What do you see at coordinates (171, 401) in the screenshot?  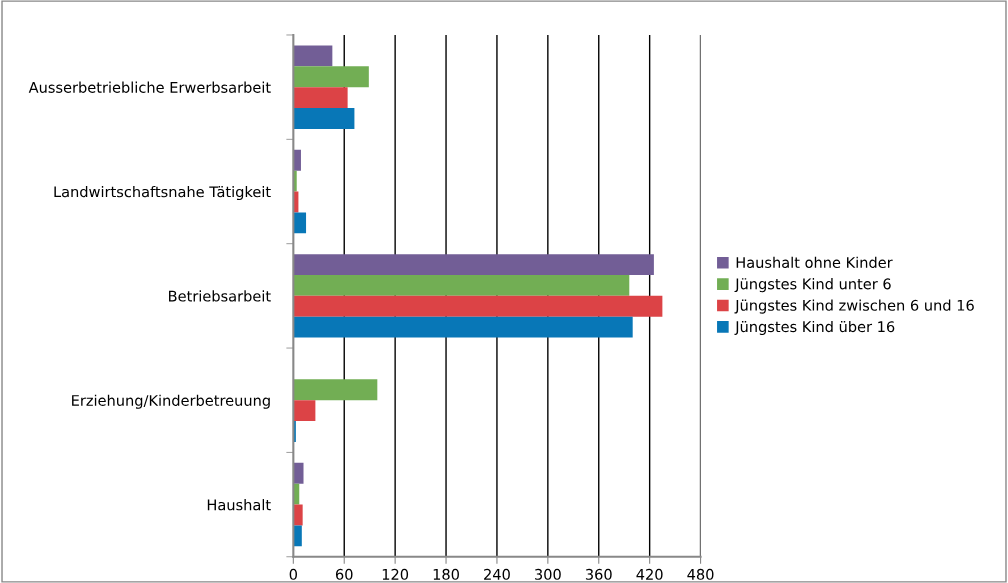 I see `y-tick-label: Erziehung/Kinderbetreuung` at bounding box center [171, 401].